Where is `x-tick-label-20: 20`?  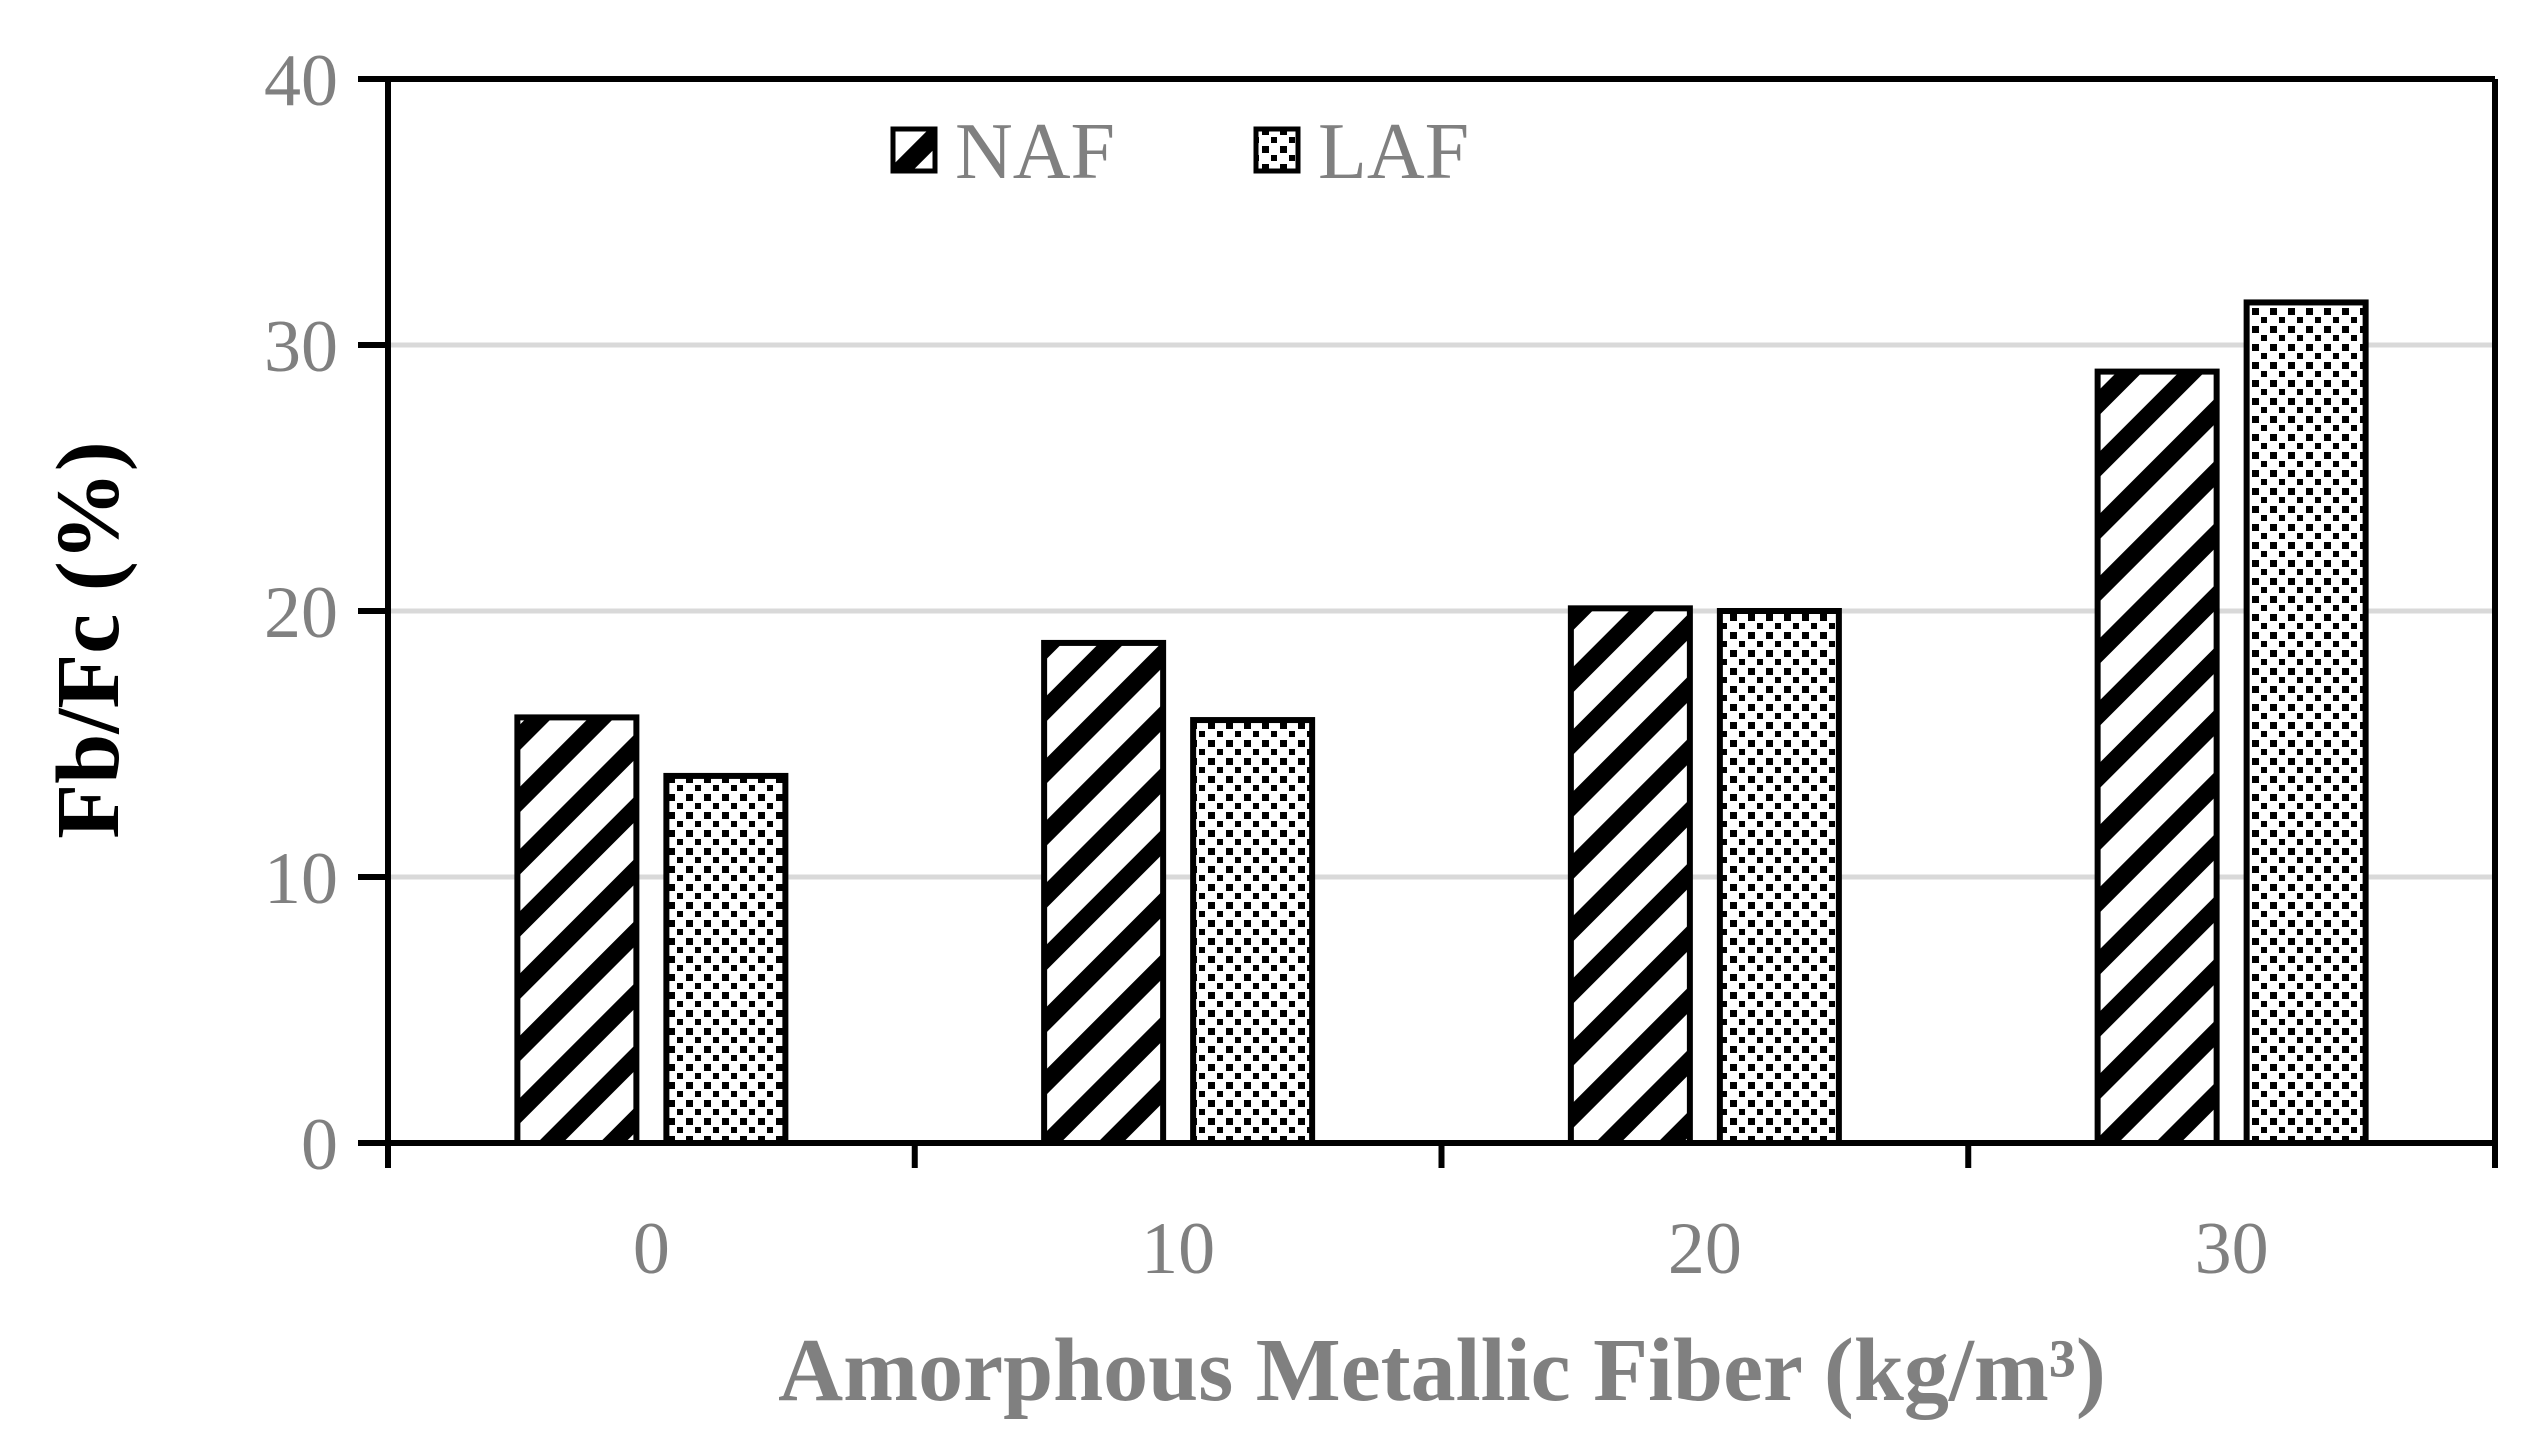 x-tick-label-20: 20 is located at coordinates (1705, 1249).